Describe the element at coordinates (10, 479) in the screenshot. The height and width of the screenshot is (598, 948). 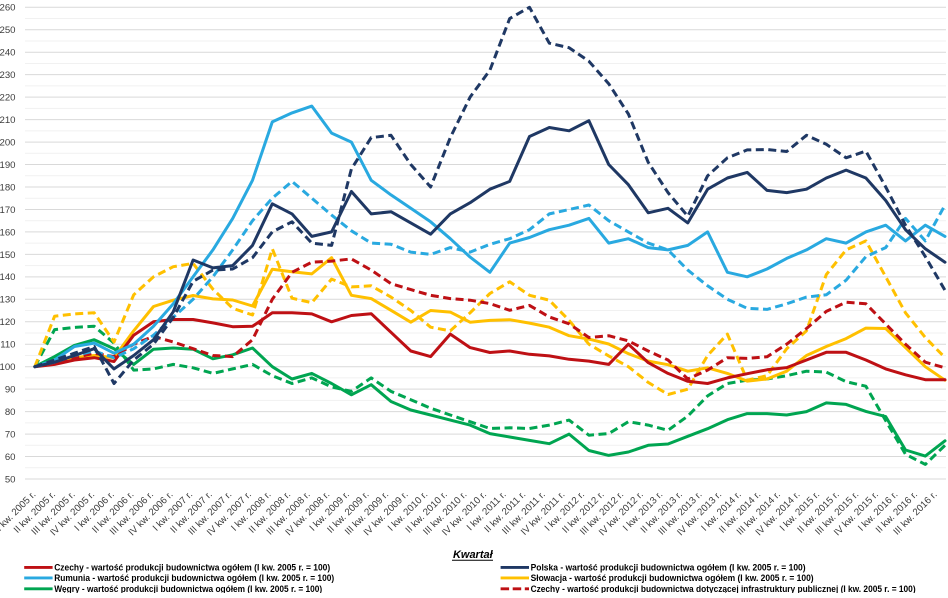
I see `svg-text: 50` at that location.